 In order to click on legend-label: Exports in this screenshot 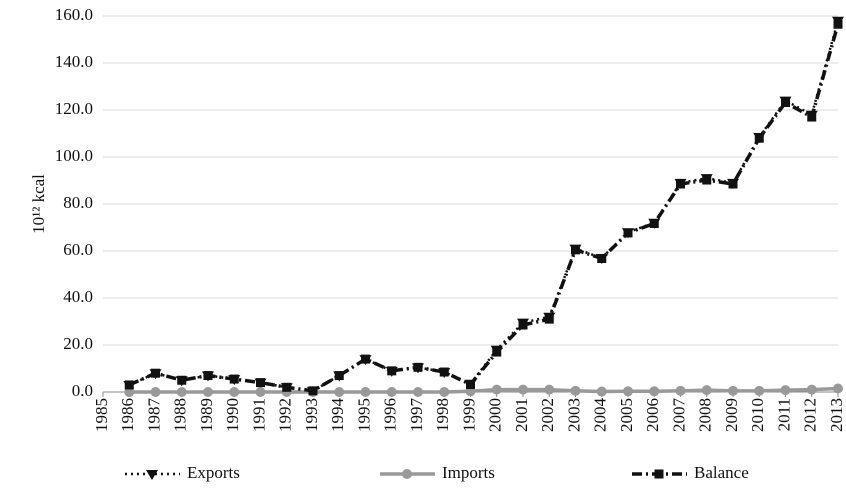, I will do `click(213, 472)`.